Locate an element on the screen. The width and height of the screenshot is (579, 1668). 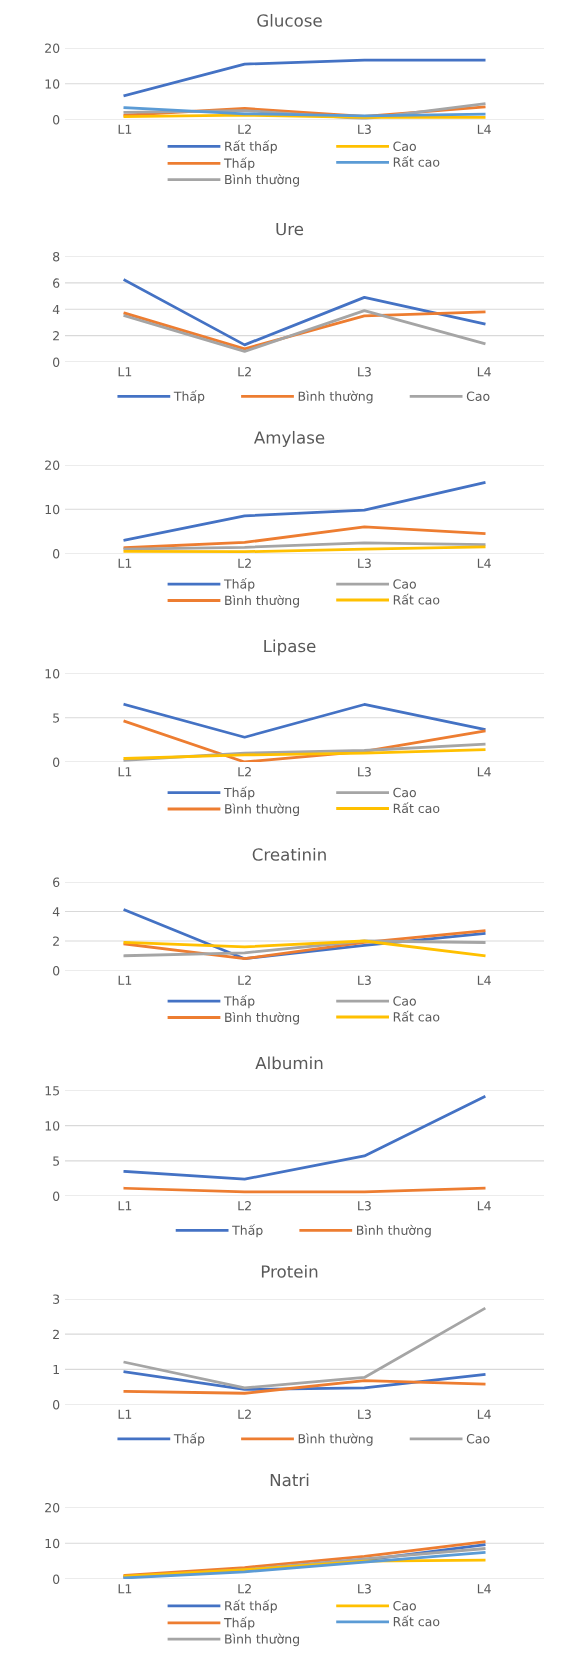
chart-title: Protein is located at coordinates (289, 1271).